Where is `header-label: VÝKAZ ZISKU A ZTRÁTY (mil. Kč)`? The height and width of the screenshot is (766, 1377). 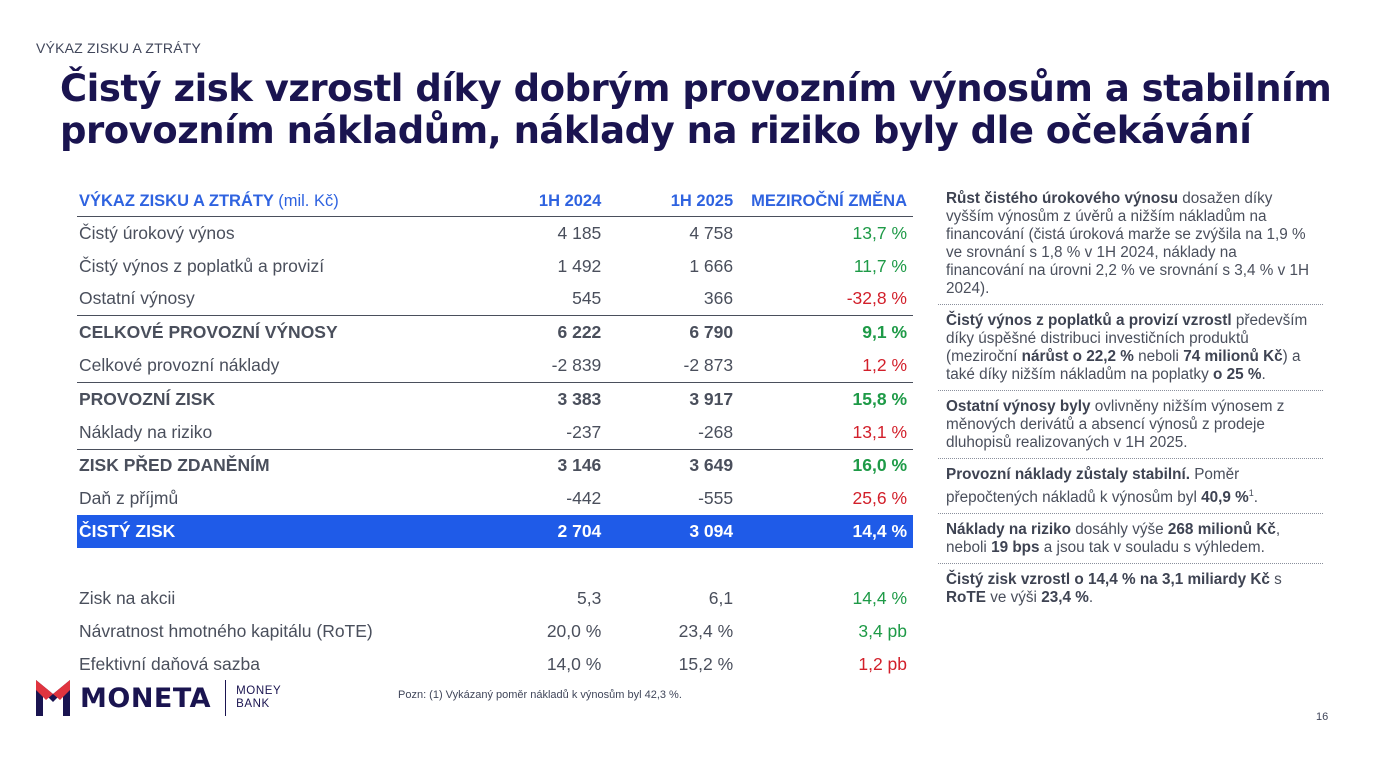
header-label: VÝKAZ ZISKU A ZTRÁTY (mil. Kč) is located at coordinates (288, 201).